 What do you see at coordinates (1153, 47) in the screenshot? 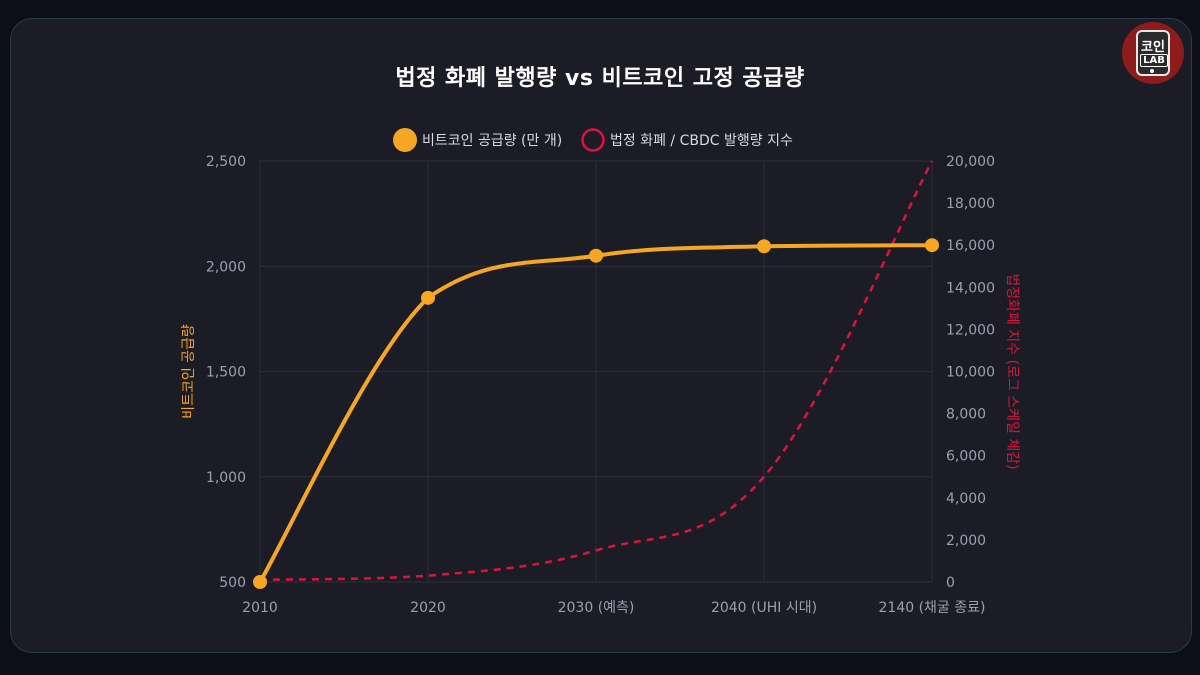
I see `logo-text-coin: 코인` at bounding box center [1153, 47].